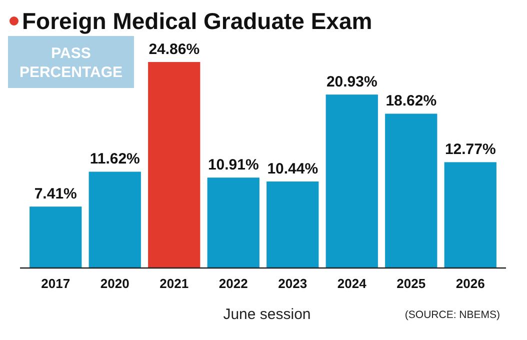  What do you see at coordinates (293, 283) in the screenshot?
I see `x-tick-label: 2023` at bounding box center [293, 283].